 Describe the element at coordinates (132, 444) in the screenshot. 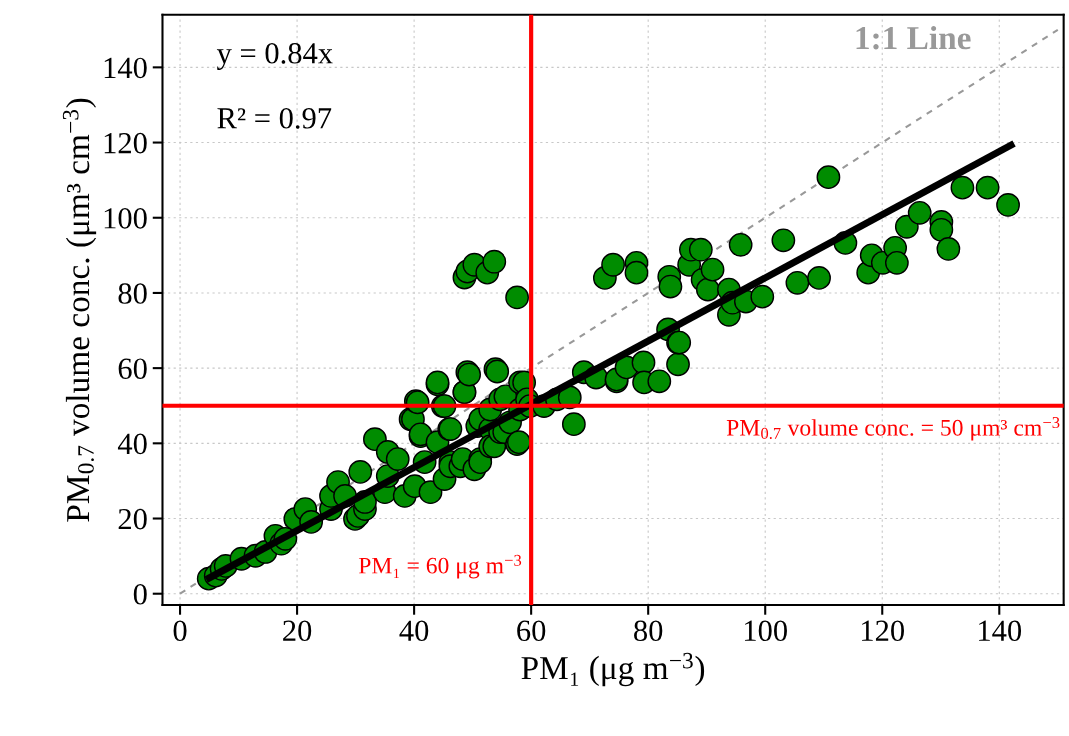

I see `y-tick-label: 40` at that location.